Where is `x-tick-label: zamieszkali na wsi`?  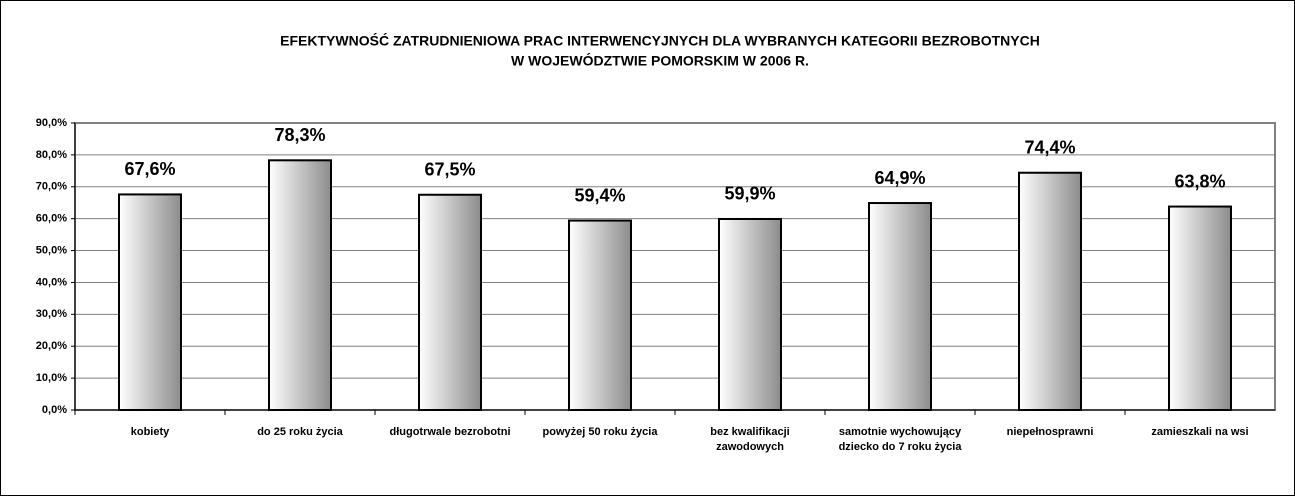 x-tick-label: zamieszkali na wsi is located at coordinates (1200, 432).